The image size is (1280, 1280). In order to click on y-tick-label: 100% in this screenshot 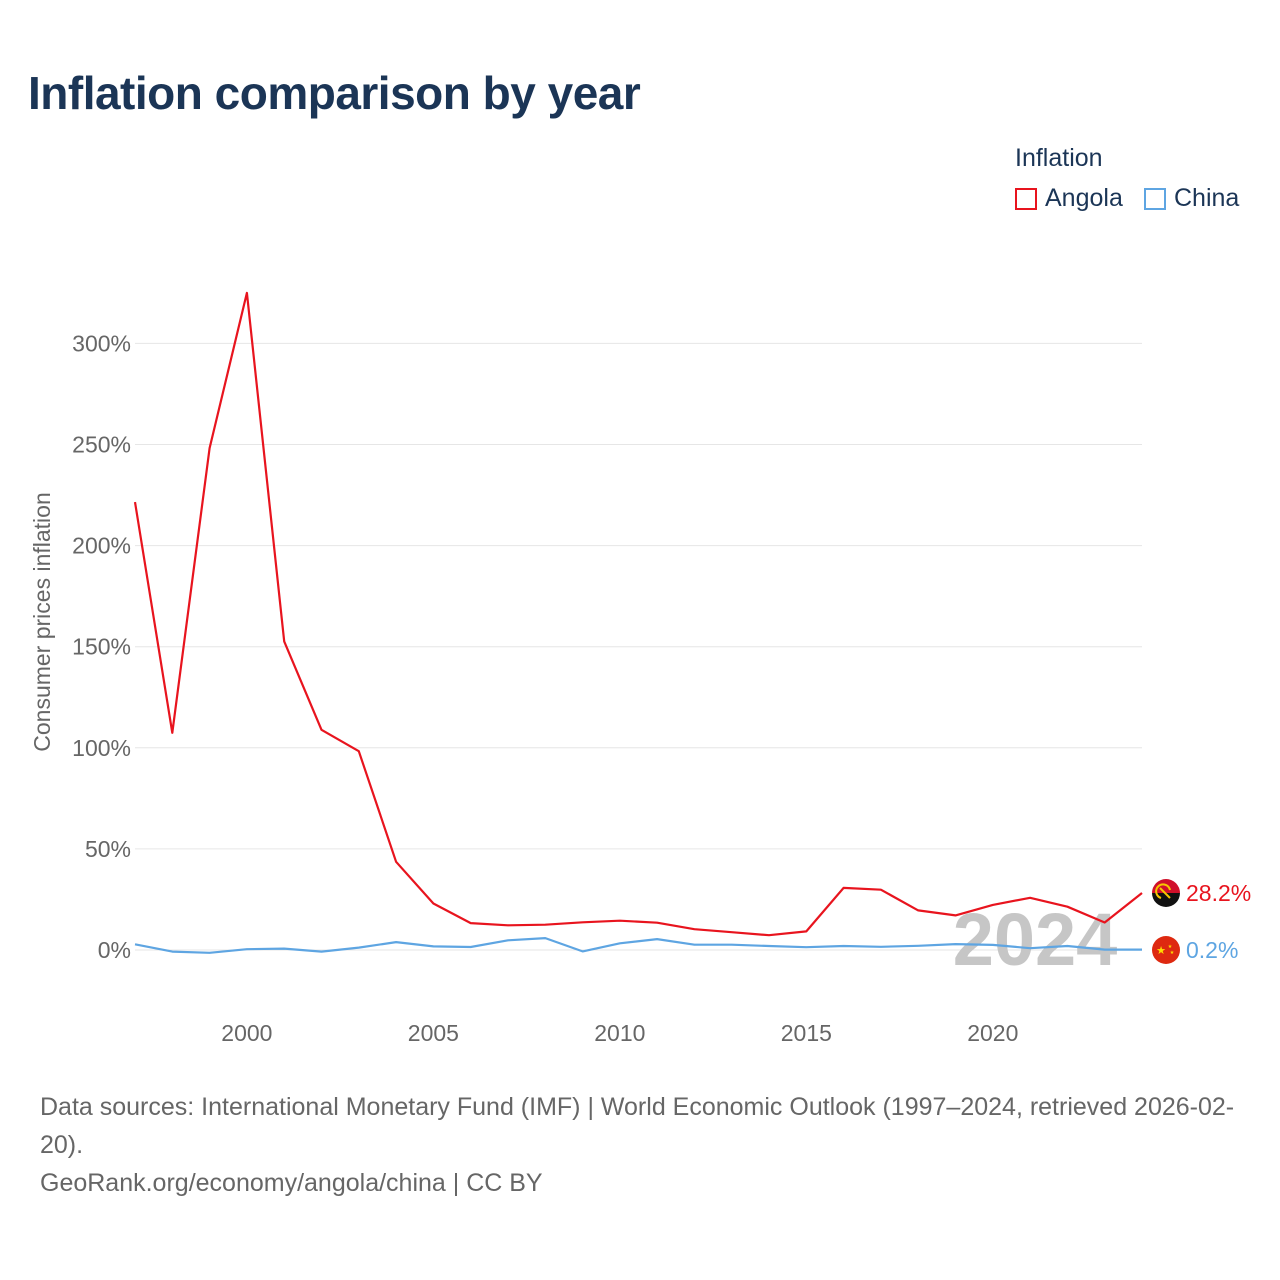, I will do `click(101, 748)`.